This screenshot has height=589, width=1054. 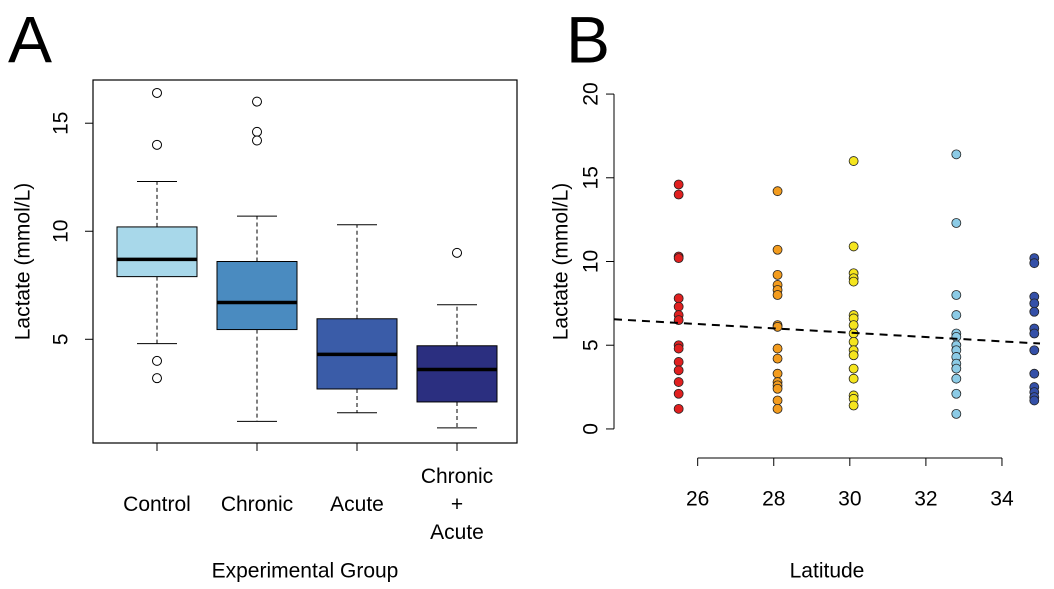 I want to click on x-tick-label: 34, so click(x=1002, y=499).